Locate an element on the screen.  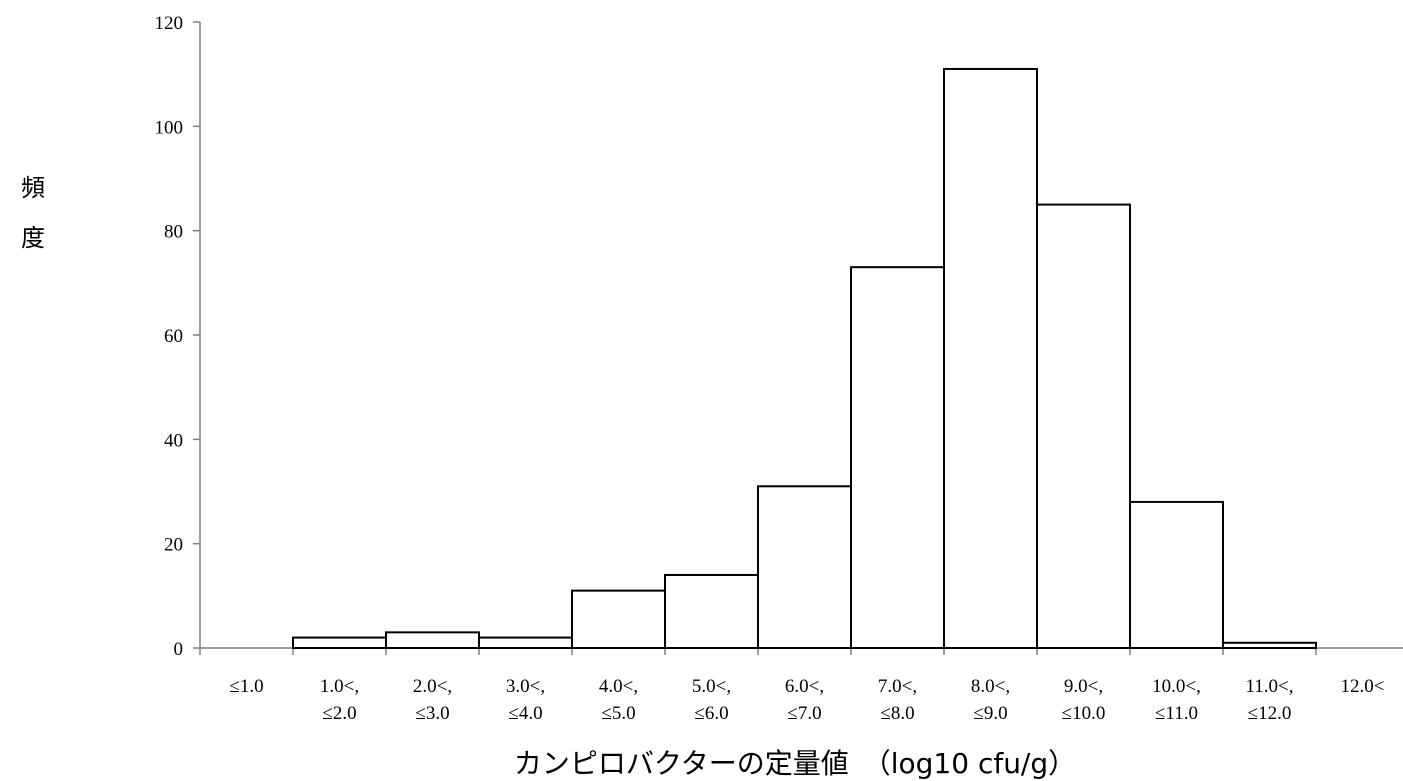
x-tick-label: 4.0<, is located at coordinates (618, 686).